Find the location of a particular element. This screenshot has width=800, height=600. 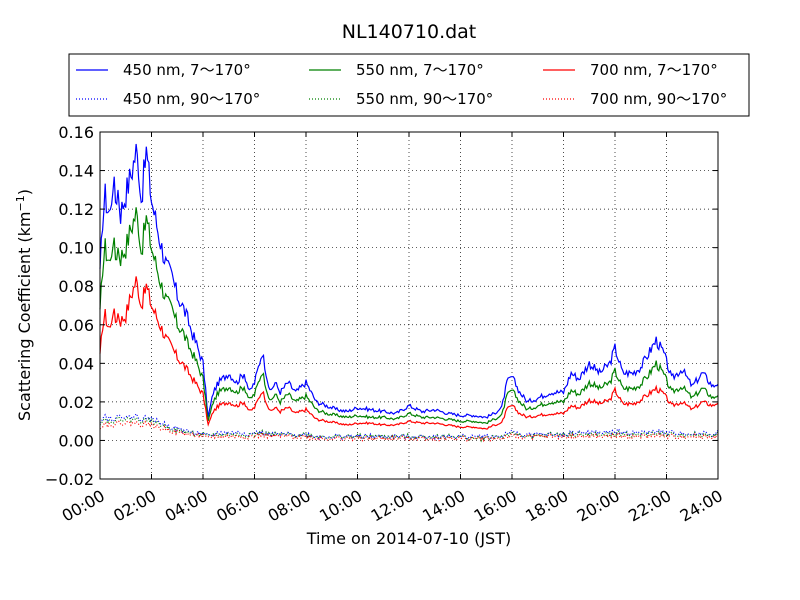

y-axis-label: Scattering Coefficient (km−1) is located at coordinates (24, 305).